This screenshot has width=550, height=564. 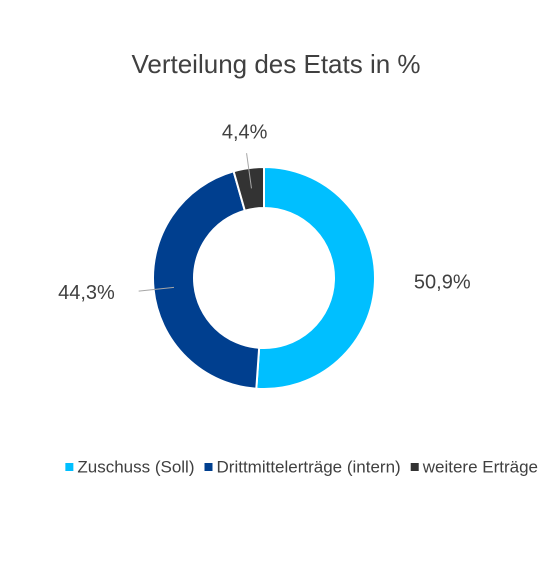 What do you see at coordinates (309, 466) in the screenshot?
I see `legend-label: Drittmittelerträge (intern)` at bounding box center [309, 466].